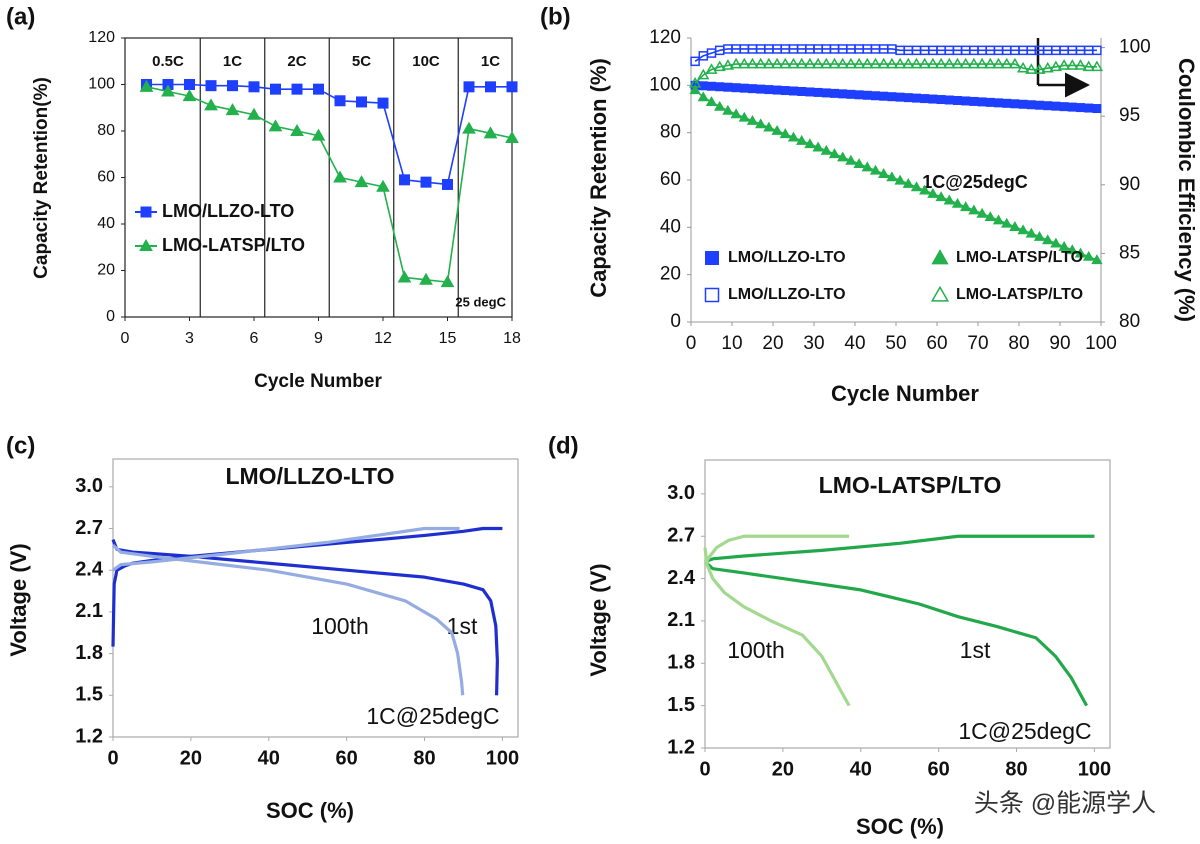 The image size is (1200, 844). What do you see at coordinates (20, 16) in the screenshot?
I see `panel-label: (a)` at bounding box center [20, 16].